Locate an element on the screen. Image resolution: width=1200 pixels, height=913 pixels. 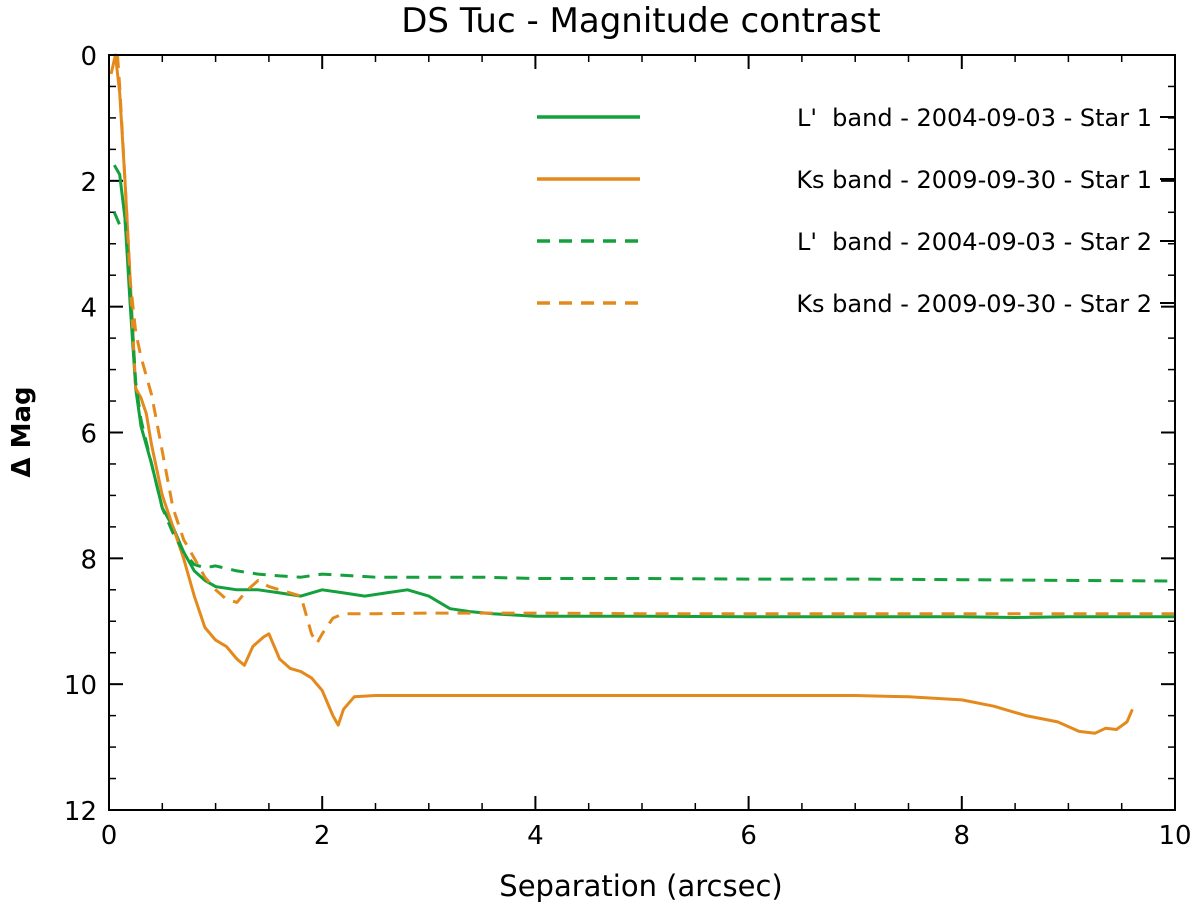
x-tick-label: 8 is located at coordinates (962, 836).